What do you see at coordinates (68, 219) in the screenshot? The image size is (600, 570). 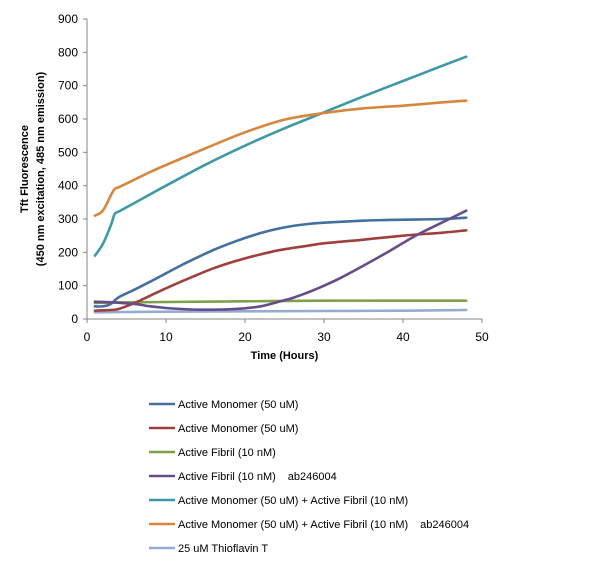 I see `y-tick-label: 300` at bounding box center [68, 219].